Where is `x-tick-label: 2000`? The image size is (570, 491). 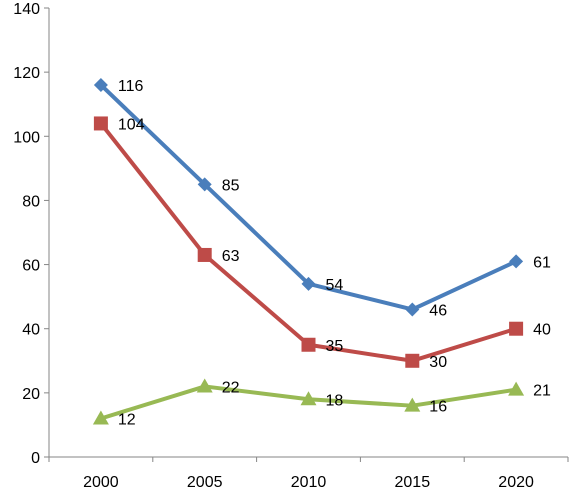 x-tick-label: 2000 is located at coordinates (101, 482).